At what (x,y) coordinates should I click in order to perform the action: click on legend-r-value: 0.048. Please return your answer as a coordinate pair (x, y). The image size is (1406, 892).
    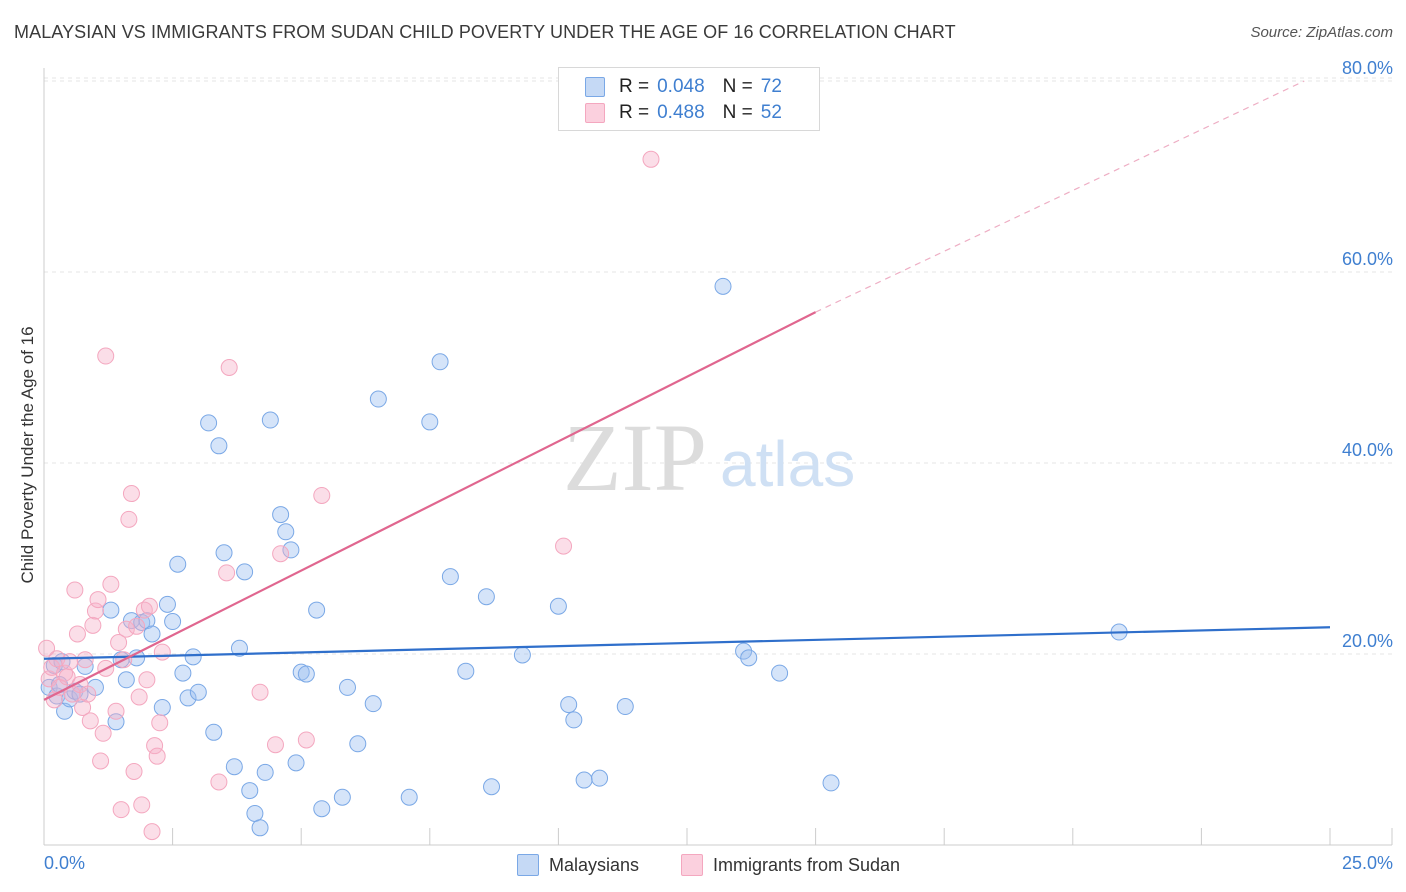
    Looking at the image, I should click on (681, 86).